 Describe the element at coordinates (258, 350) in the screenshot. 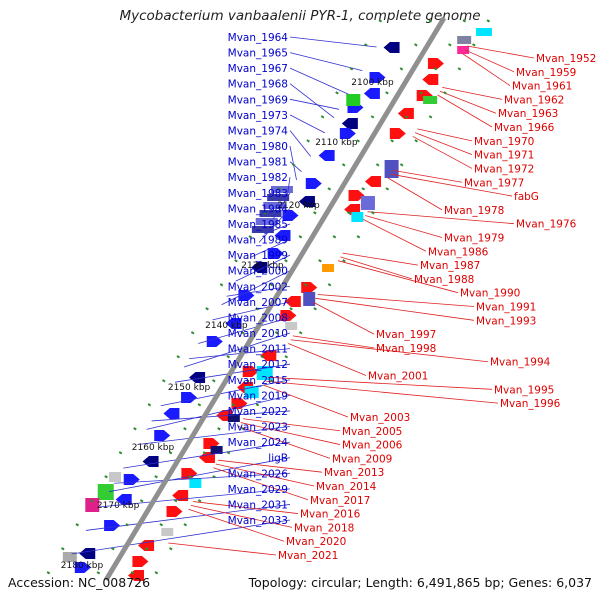

I see `left-gene-label: Mvan_2011` at that location.